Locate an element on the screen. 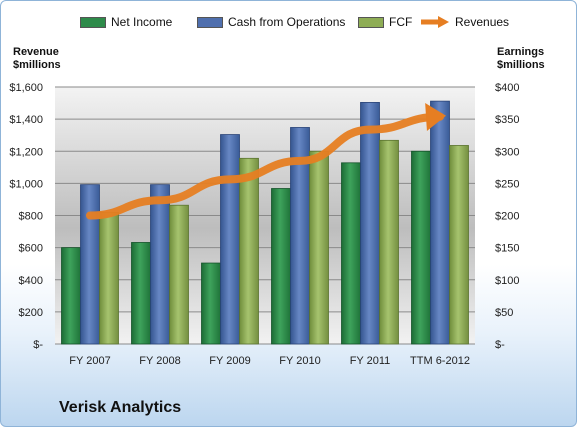 The width and height of the screenshot is (577, 427). revenues-arrowhead is located at coordinates (435, 117).